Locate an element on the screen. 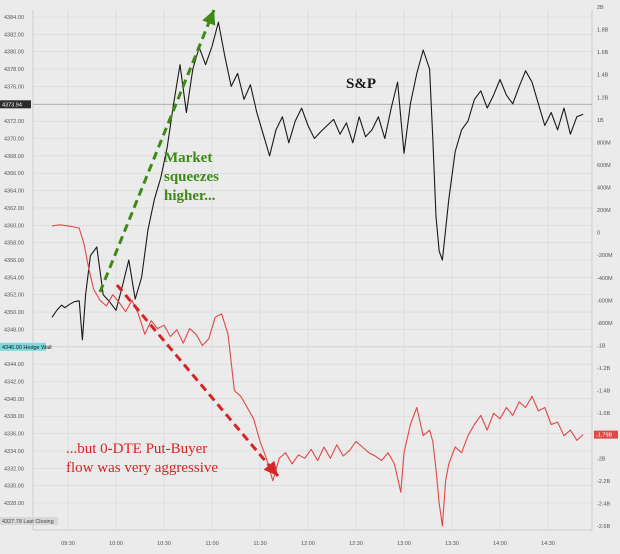 Image resolution: width=620 pixels, height=554 pixels. left-tick-label: 4352.00 is located at coordinates (14, 296).